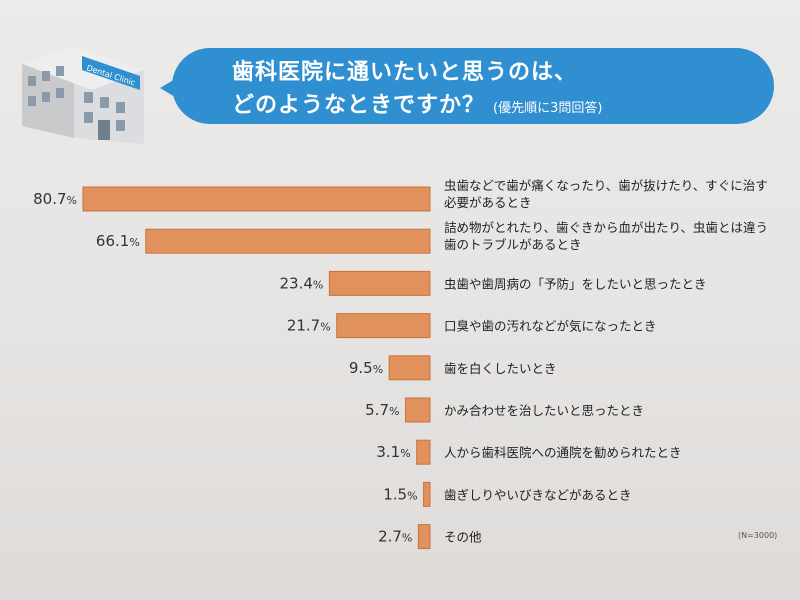 The height and width of the screenshot is (600, 800). I want to click on category-label-7: 歯ぎしりやいびきなどがあるとき, so click(538, 494).